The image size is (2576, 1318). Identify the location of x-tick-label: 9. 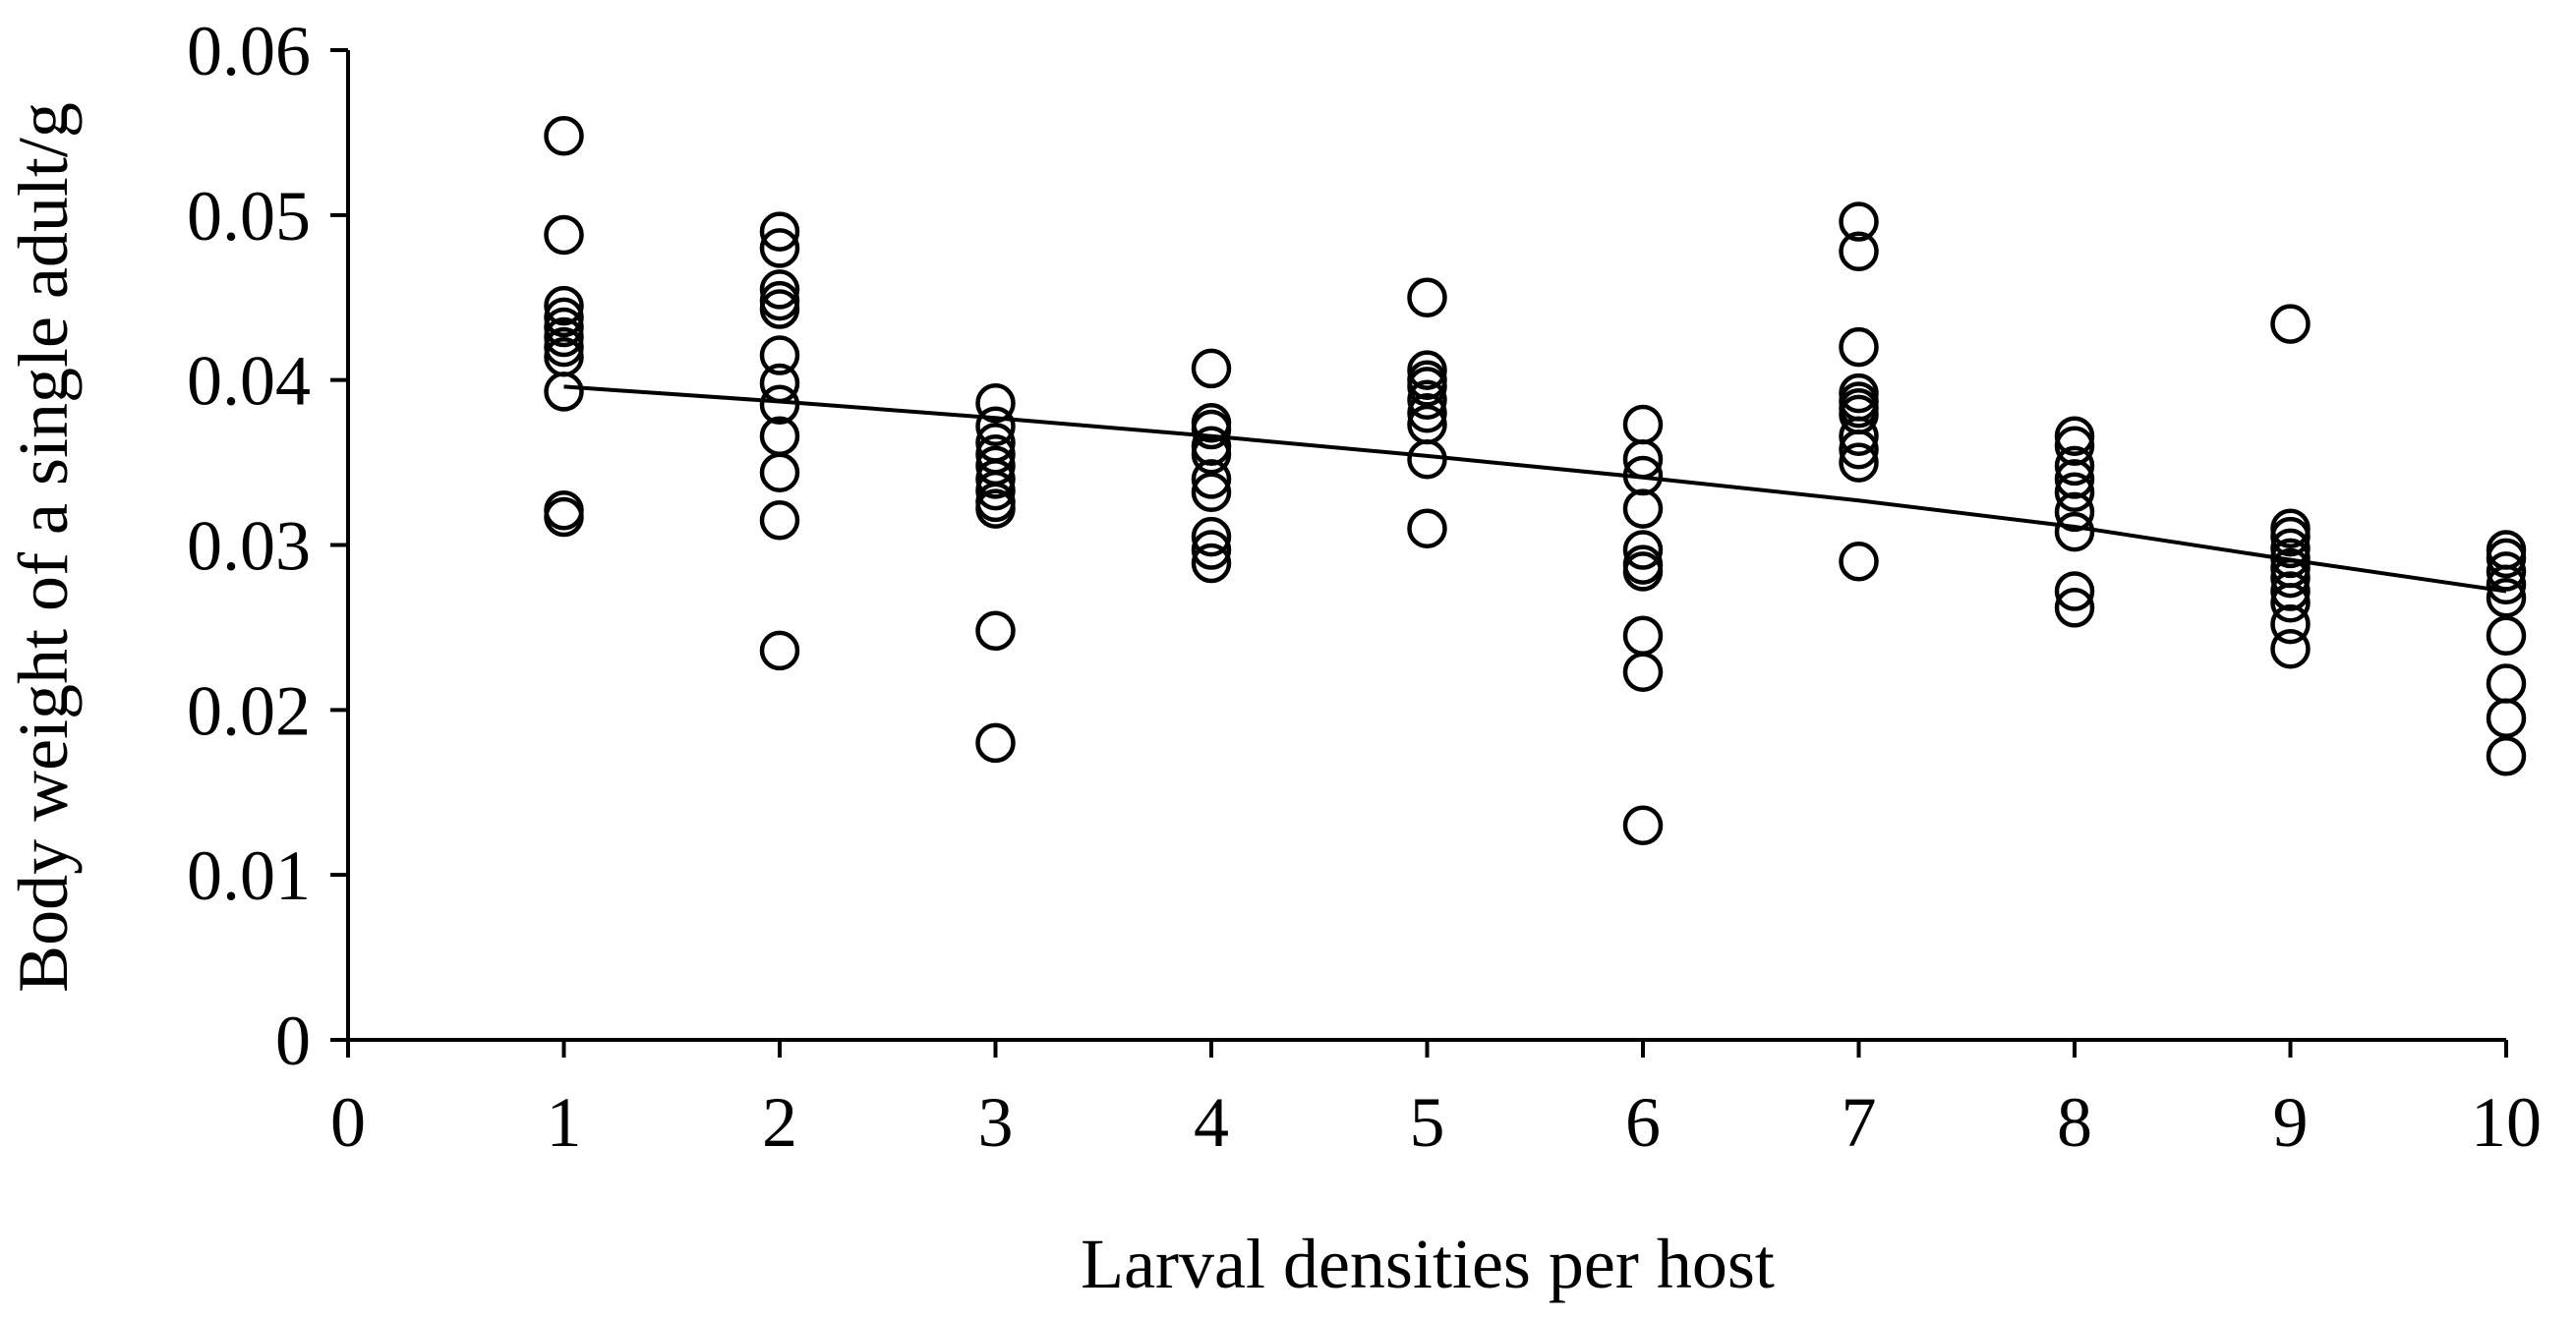
(2291, 1122).